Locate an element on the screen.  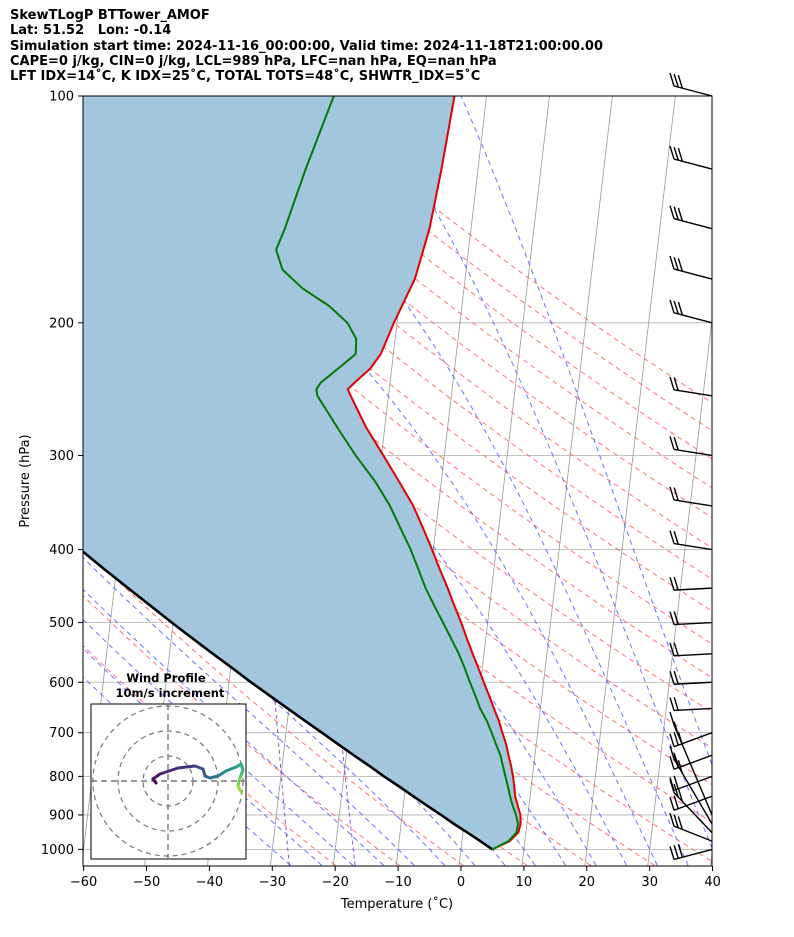
station-title: SkewTLogP BTTower_AMOF is located at coordinates (110, 15).